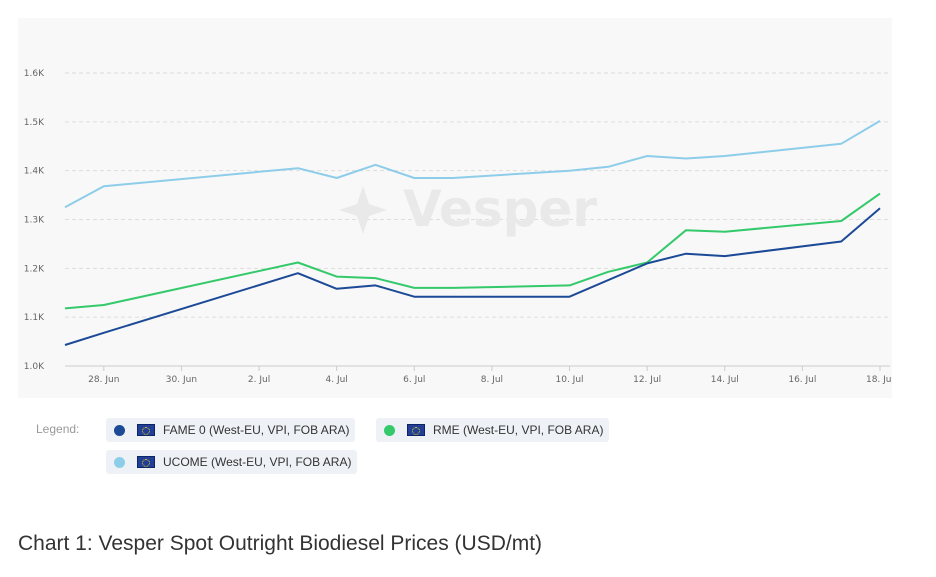  What do you see at coordinates (119, 430) in the screenshot?
I see `fame0-dot-icon` at bounding box center [119, 430].